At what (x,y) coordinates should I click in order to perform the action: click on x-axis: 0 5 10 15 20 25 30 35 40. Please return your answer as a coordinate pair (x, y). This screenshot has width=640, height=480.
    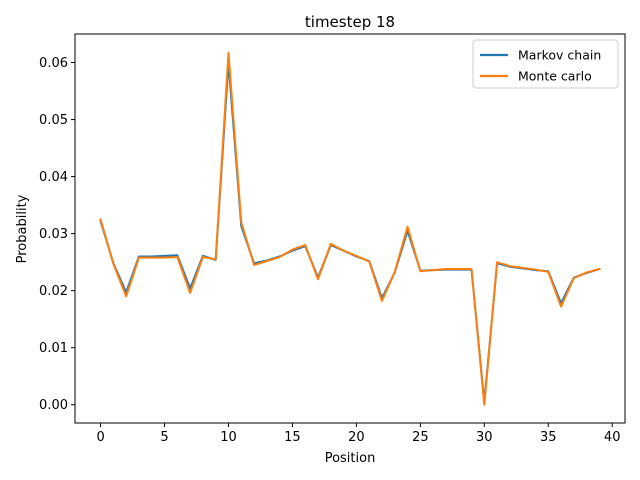
    Looking at the image, I should click on (358, 434).